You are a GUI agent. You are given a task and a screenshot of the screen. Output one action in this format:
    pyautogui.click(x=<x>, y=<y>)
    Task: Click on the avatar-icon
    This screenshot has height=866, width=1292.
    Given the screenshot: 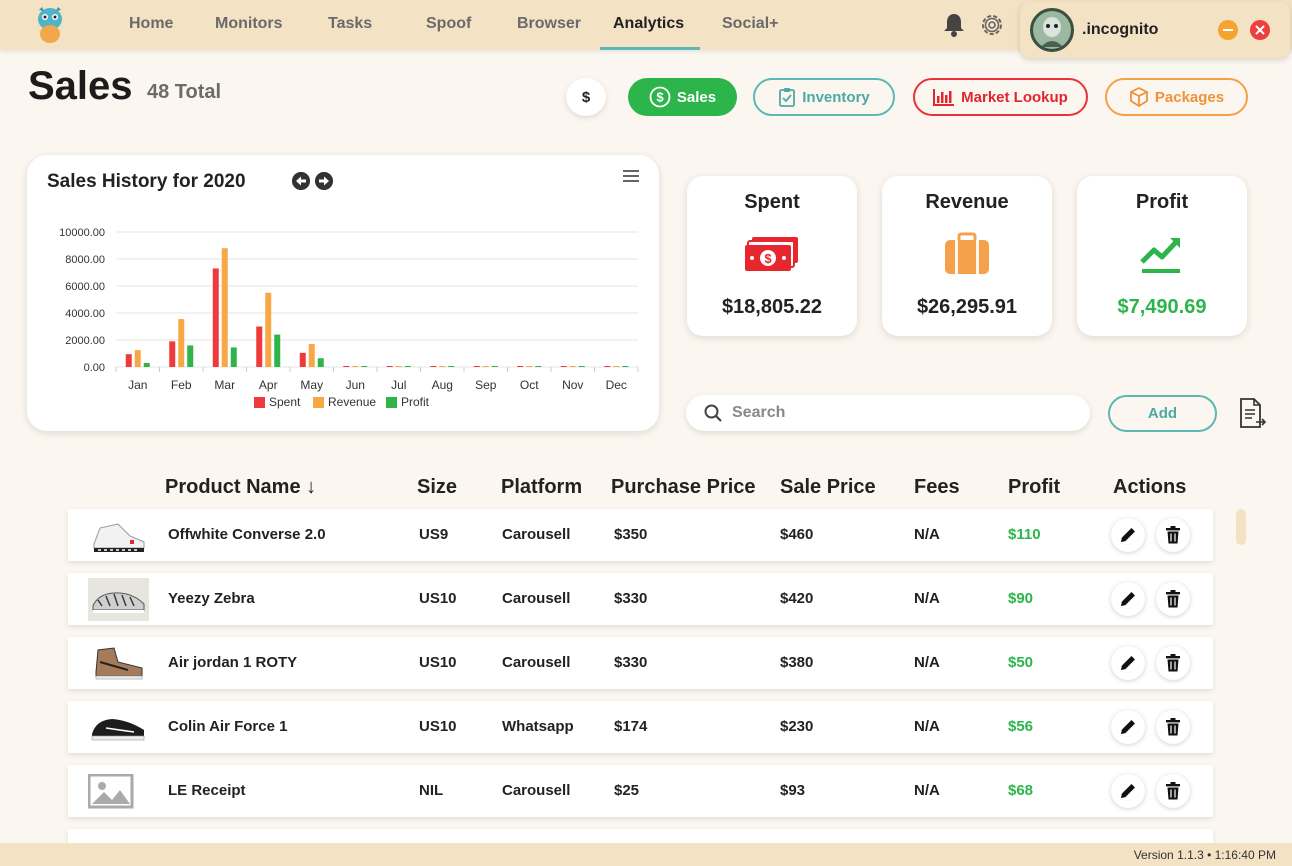 What is the action you would take?
    pyautogui.click(x=1052, y=30)
    